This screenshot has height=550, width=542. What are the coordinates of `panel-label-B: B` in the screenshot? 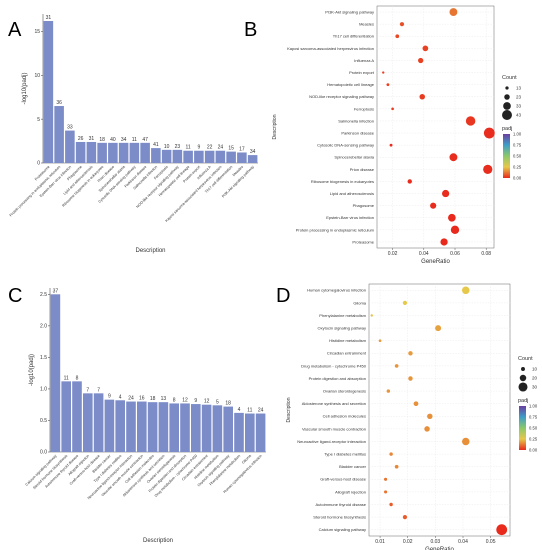 It's located at (250, 30).